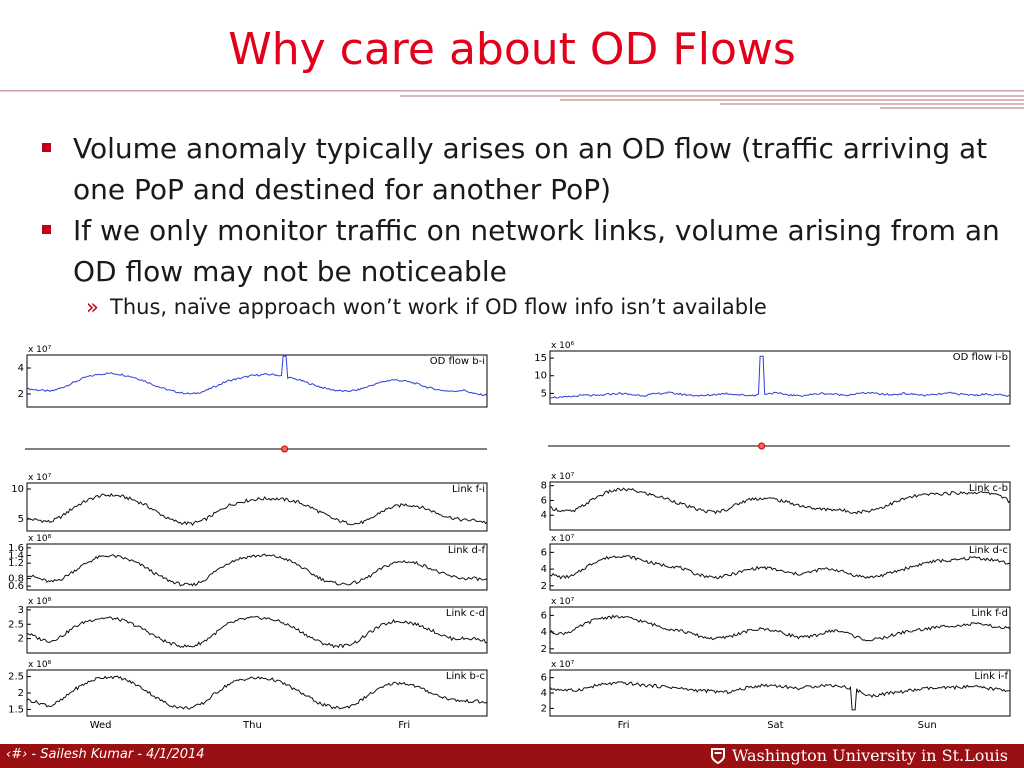 The height and width of the screenshot is (768, 1024). I want to click on series-title: Link c-d, so click(465, 613).